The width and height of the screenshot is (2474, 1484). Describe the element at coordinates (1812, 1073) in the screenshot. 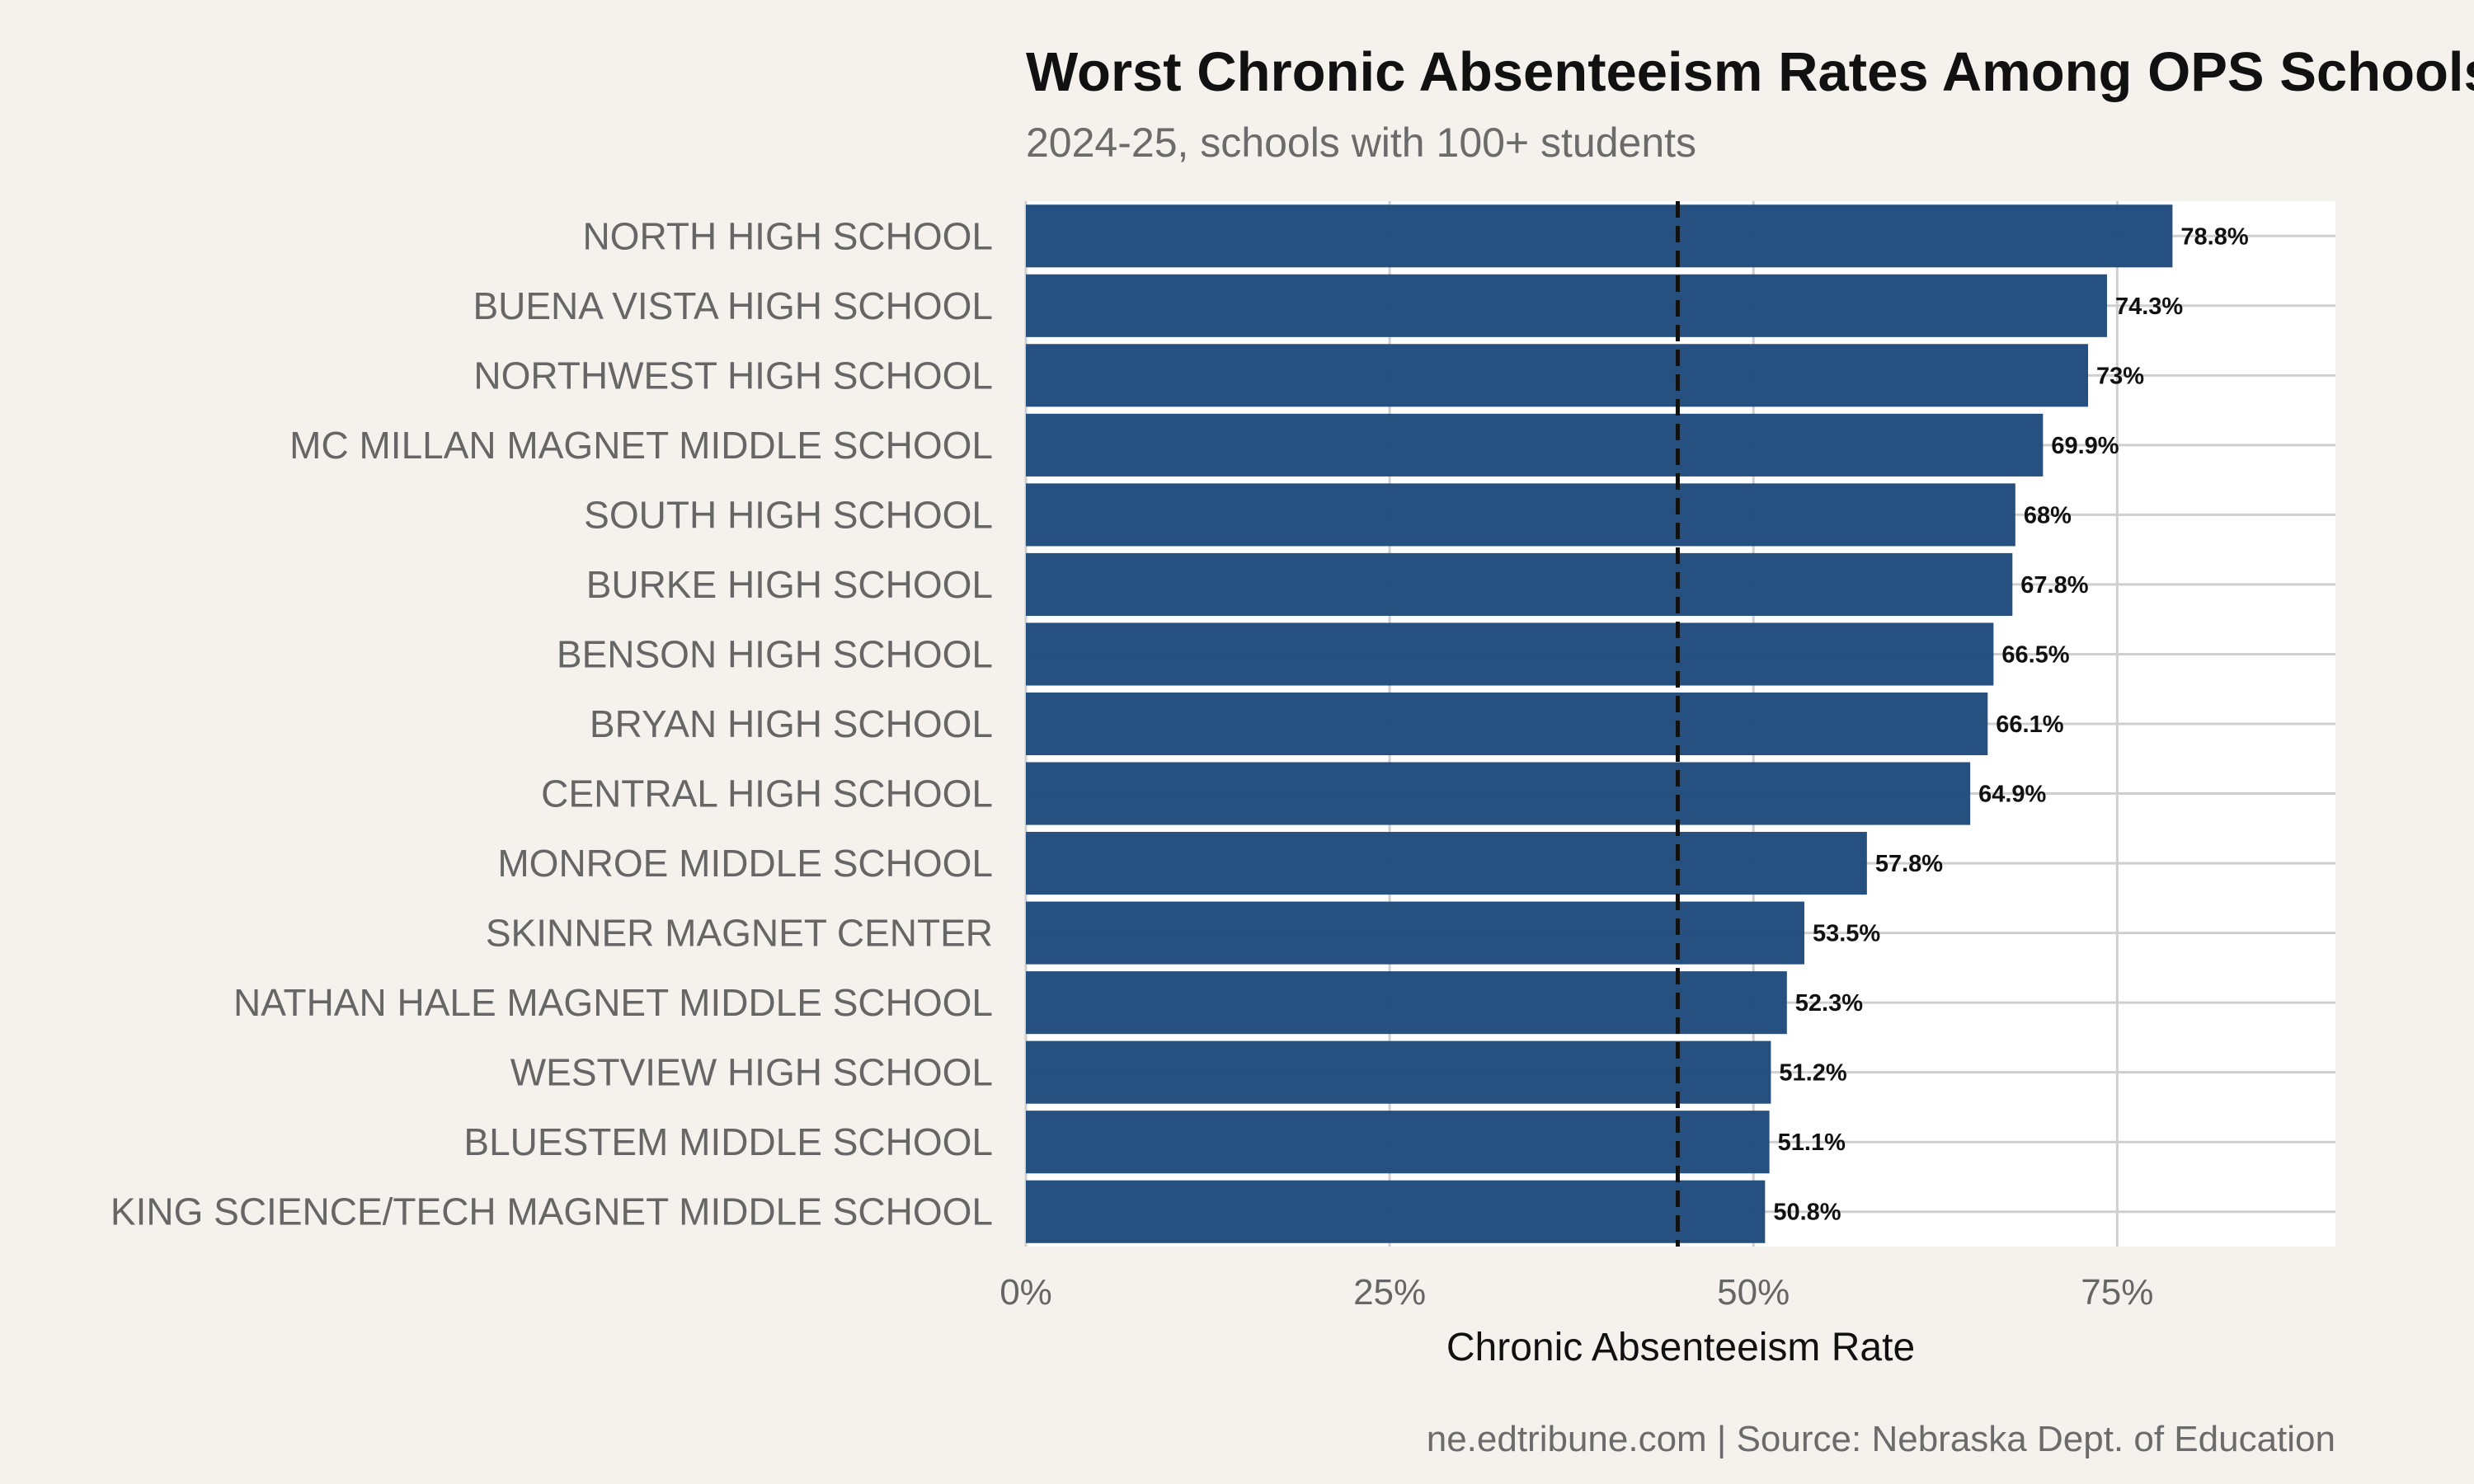

I see `bar-value-label: 51.2%` at that location.